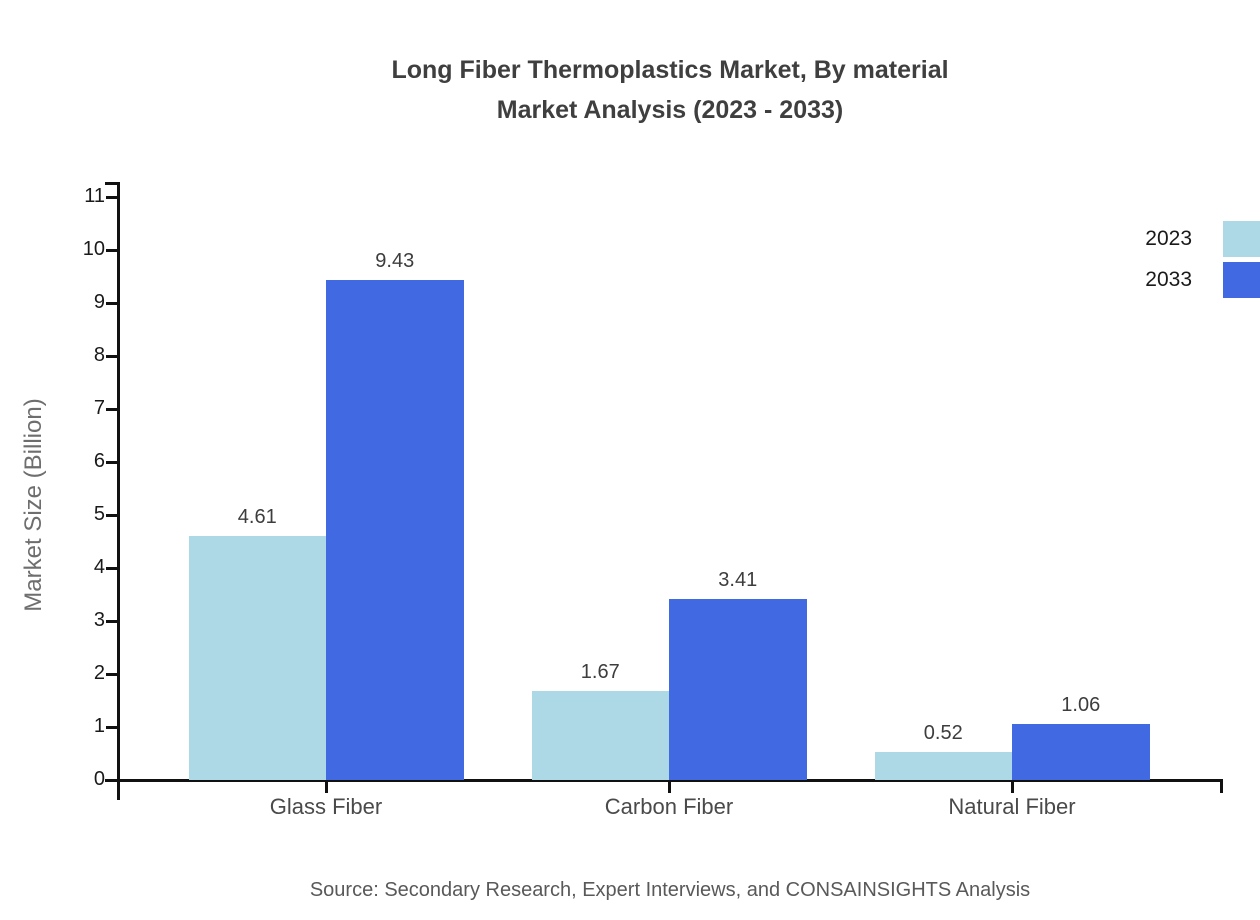 The width and height of the screenshot is (1260, 920). Describe the element at coordinates (326, 806) in the screenshot. I see `category-label-glass-fiber: Glass Fiber` at that location.